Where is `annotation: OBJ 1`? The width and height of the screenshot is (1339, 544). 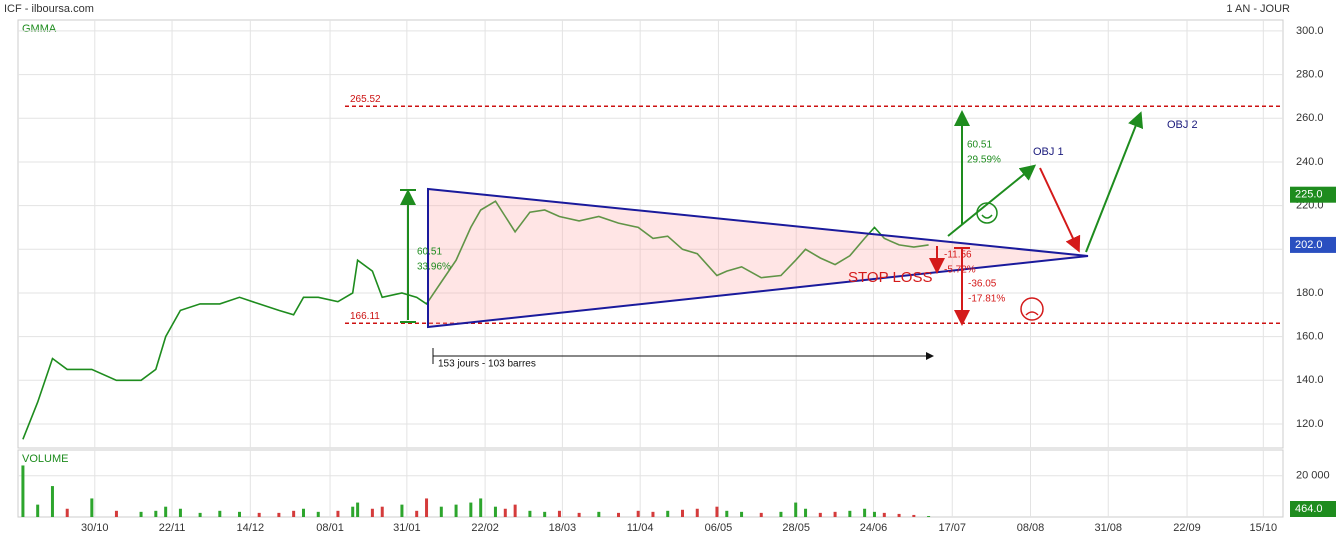 annotation: OBJ 1 is located at coordinates (1048, 152).